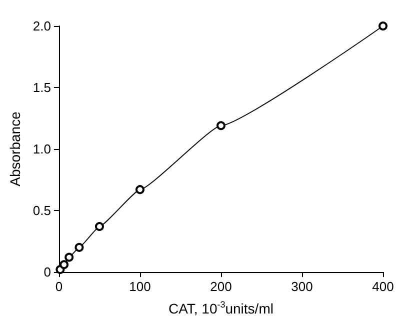 The height and width of the screenshot is (324, 403). Describe the element at coordinates (41, 87) in the screenshot. I see `y-tick-label: 1.5` at that location.